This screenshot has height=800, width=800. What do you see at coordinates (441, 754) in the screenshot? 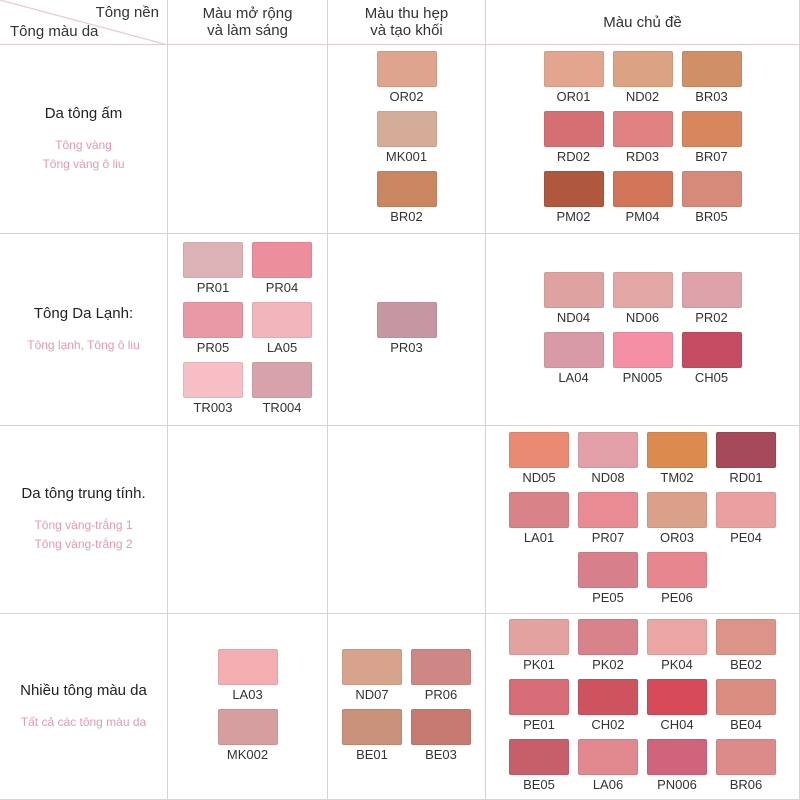
I see `shade-name: BE03` at bounding box center [441, 754].